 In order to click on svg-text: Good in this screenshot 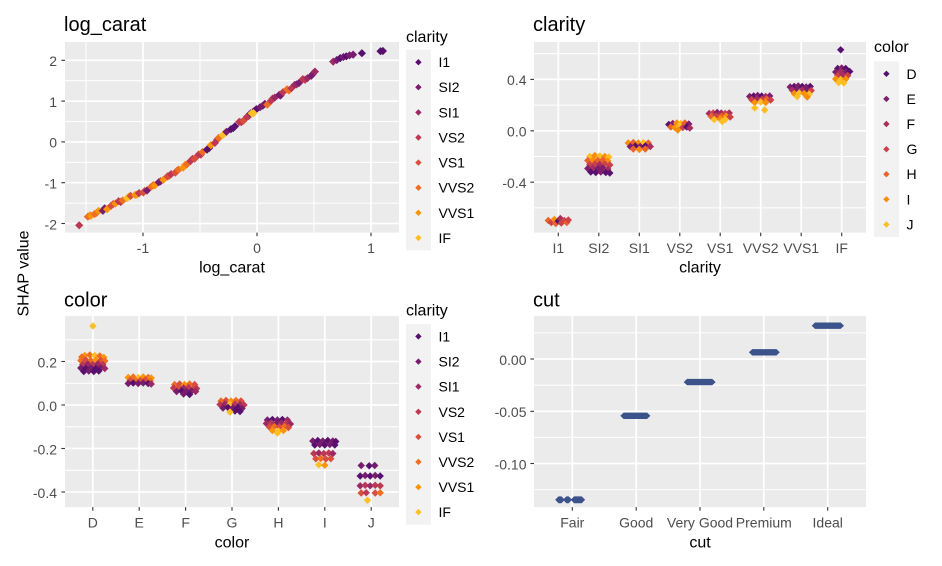, I will do `click(636, 523)`.